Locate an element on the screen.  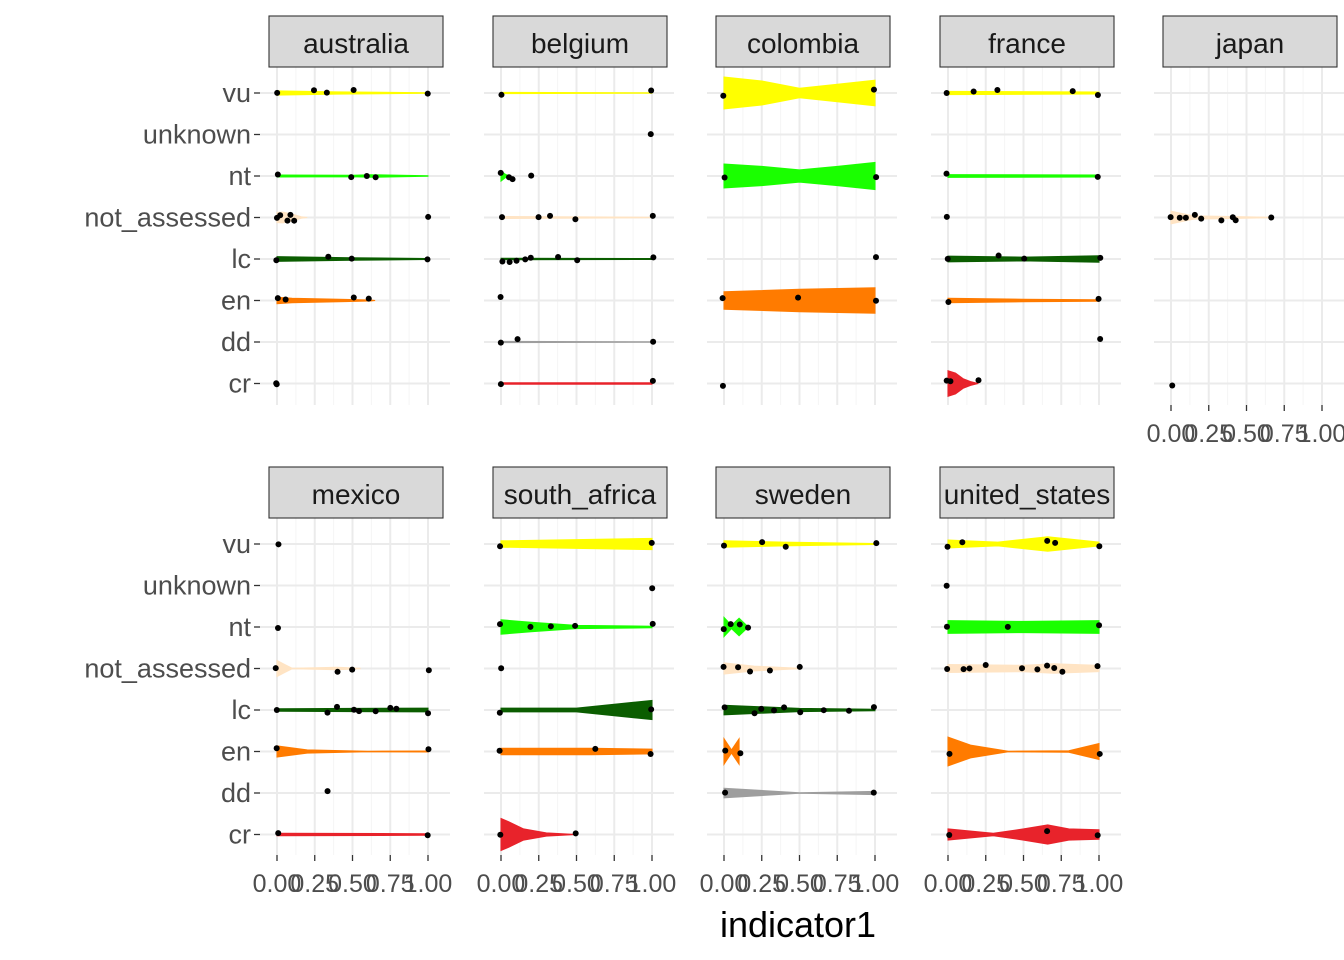
facet-label: mexico is located at coordinates (356, 494).